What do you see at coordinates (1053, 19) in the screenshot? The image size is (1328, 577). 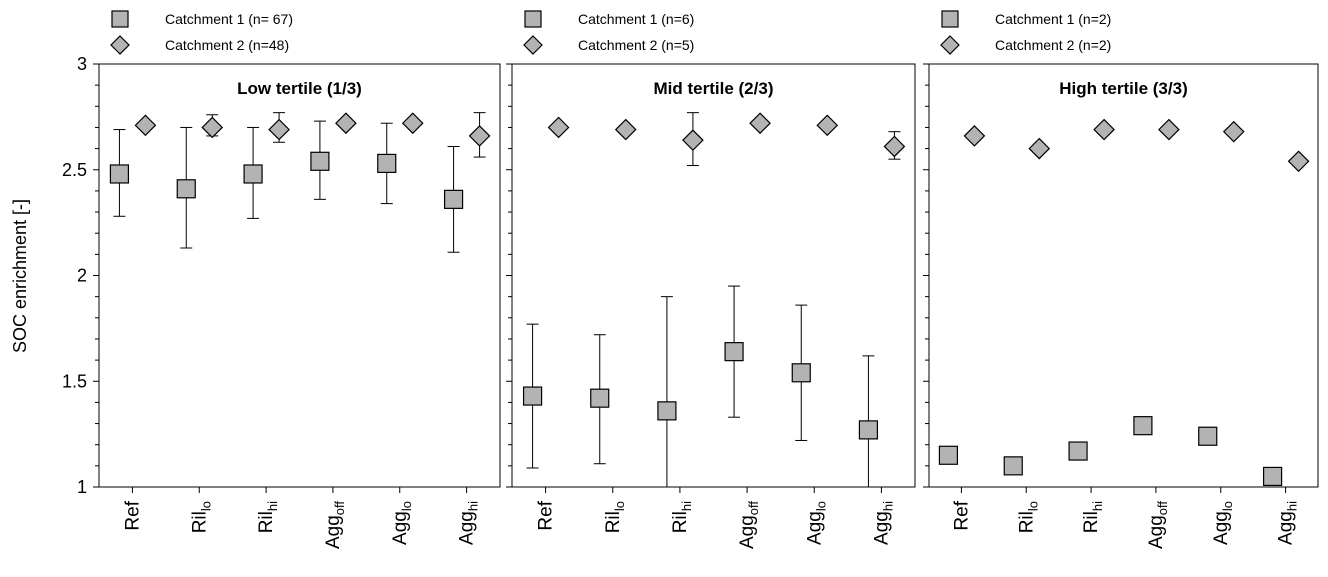 I see `legend-label: Catchment 1 (n=2)` at bounding box center [1053, 19].